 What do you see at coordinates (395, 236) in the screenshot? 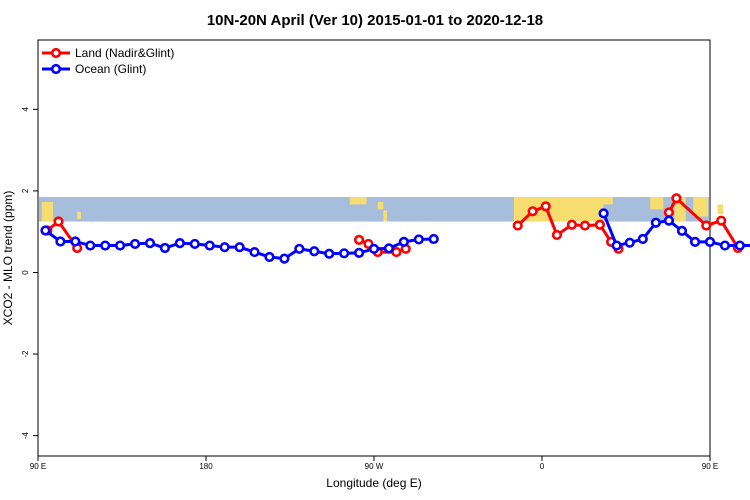
I see `series-ocean` at bounding box center [395, 236].